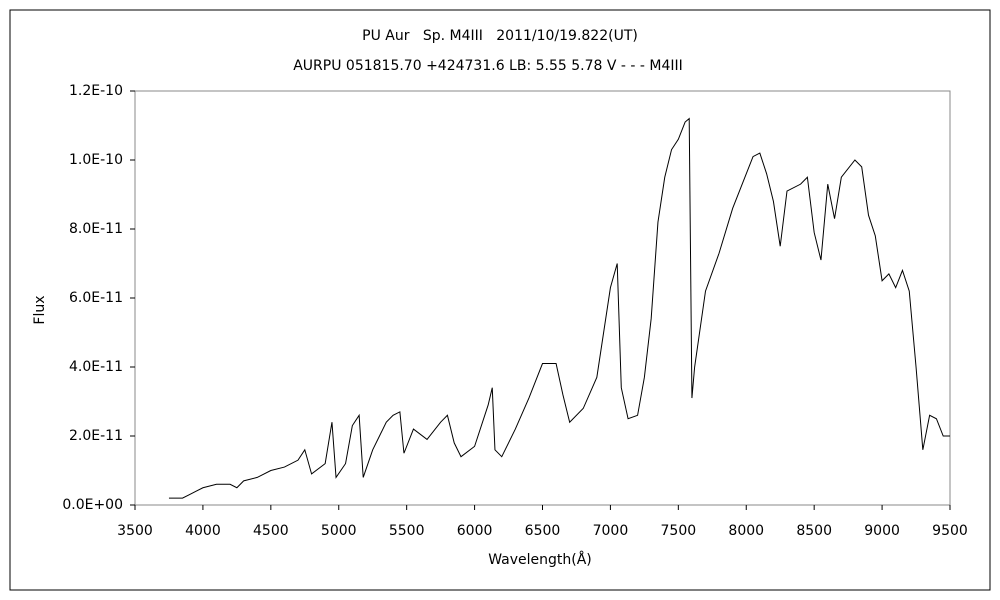 This screenshot has height=600, width=1000. Describe the element at coordinates (96, 298) in the screenshot. I see `y-tick-label: 6.0E-11` at that location.